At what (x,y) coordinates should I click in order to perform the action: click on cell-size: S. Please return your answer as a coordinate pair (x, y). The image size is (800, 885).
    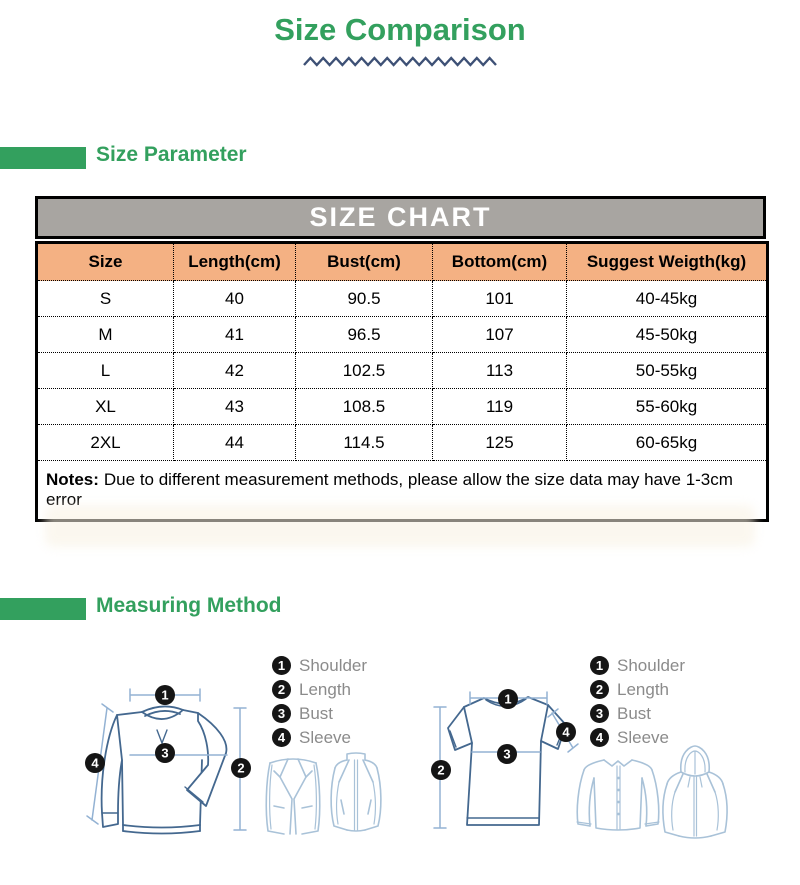
    Looking at the image, I should click on (105, 298).